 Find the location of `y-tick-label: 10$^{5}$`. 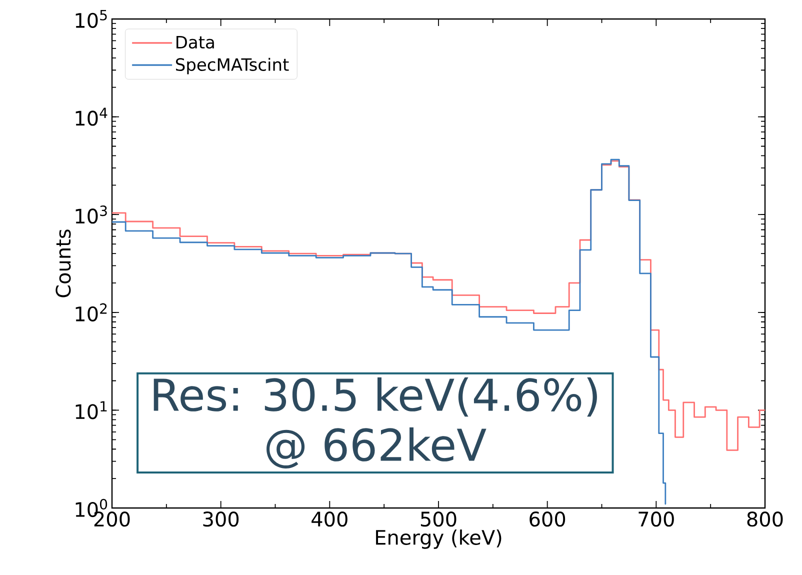

y-tick-label: 10$^{5}$ is located at coordinates (91, 19).